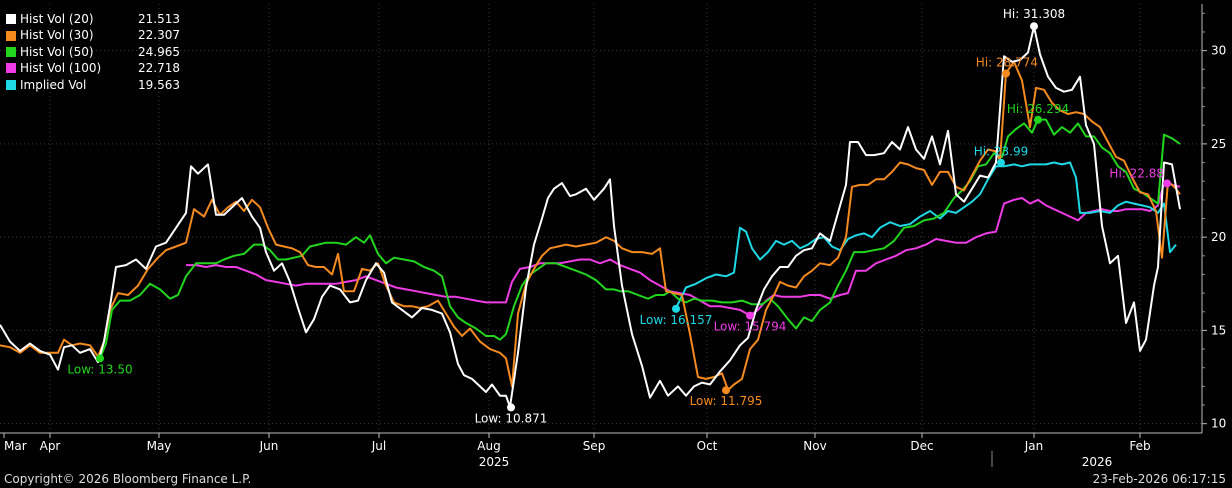 Image resolution: width=1232 pixels, height=488 pixels. I want to click on legend-label: Hist Vol (100), so click(61, 68).